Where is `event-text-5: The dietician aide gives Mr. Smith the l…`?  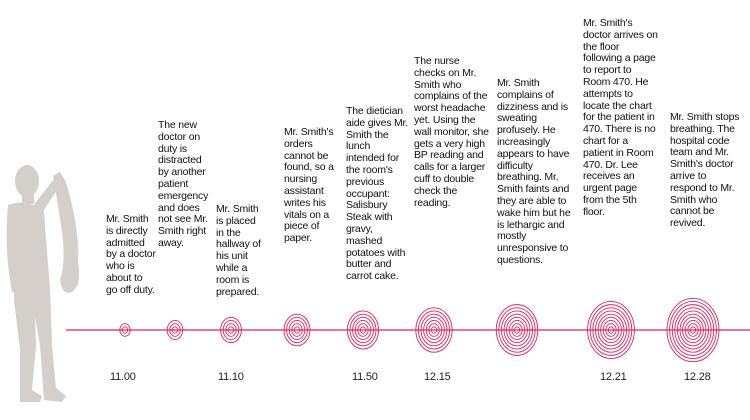 event-text-5: The dietician aide gives Mr. Smith the l… is located at coordinates (377, 194).